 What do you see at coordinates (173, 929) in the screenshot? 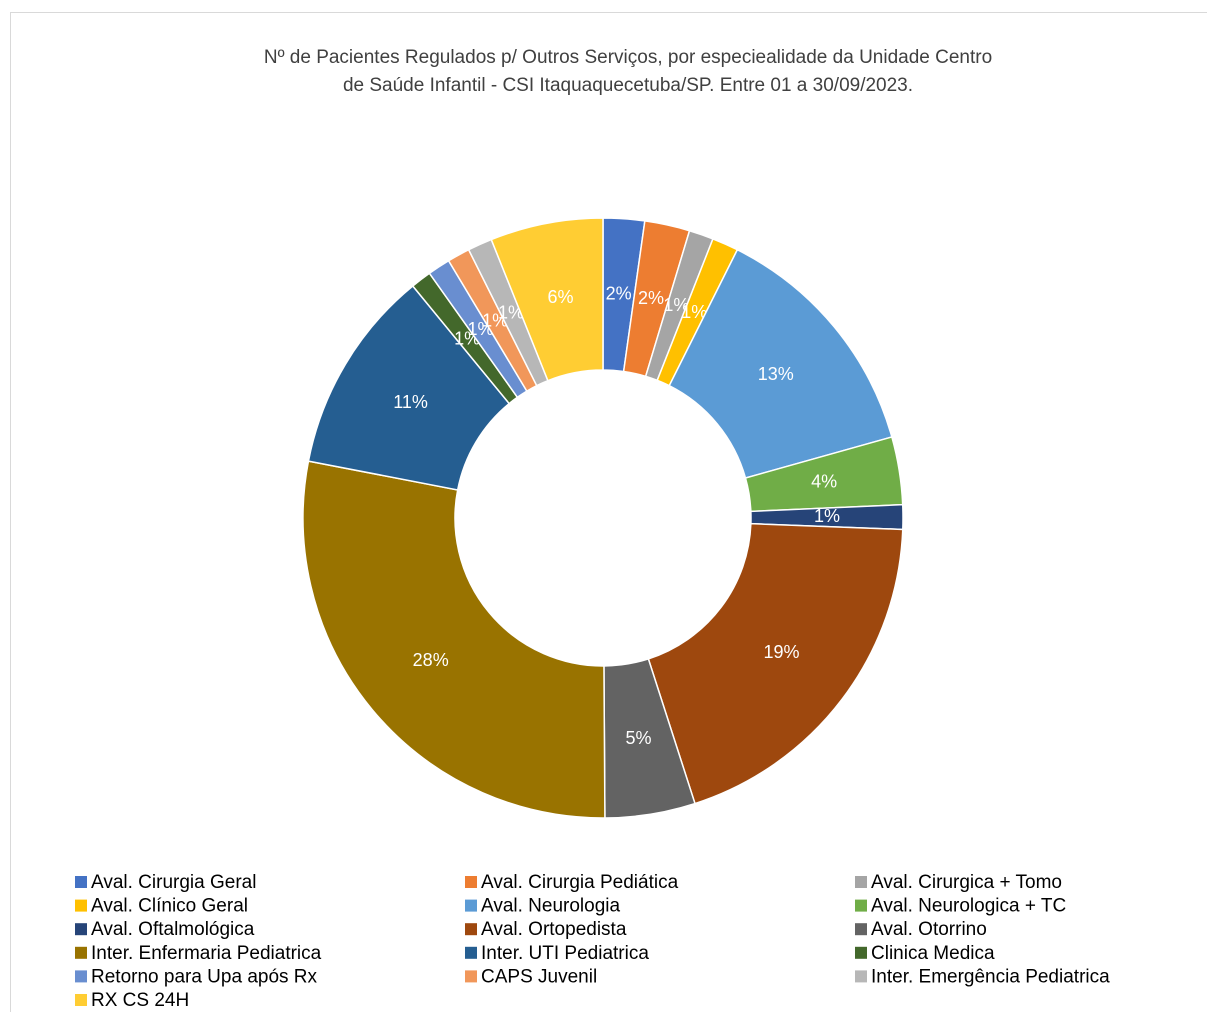
I see `legend-label: Aval. Oftalmológica` at bounding box center [173, 929].